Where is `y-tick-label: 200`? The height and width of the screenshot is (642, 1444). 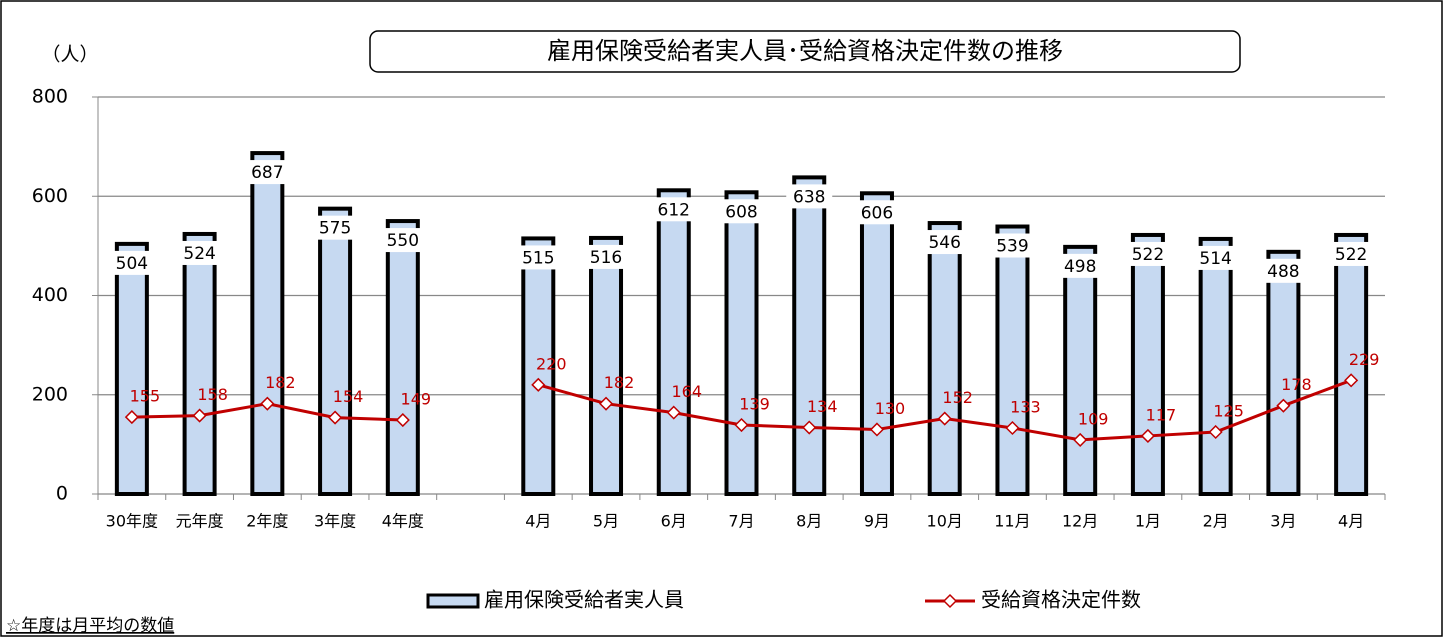 y-tick-label: 200 is located at coordinates (50, 394).